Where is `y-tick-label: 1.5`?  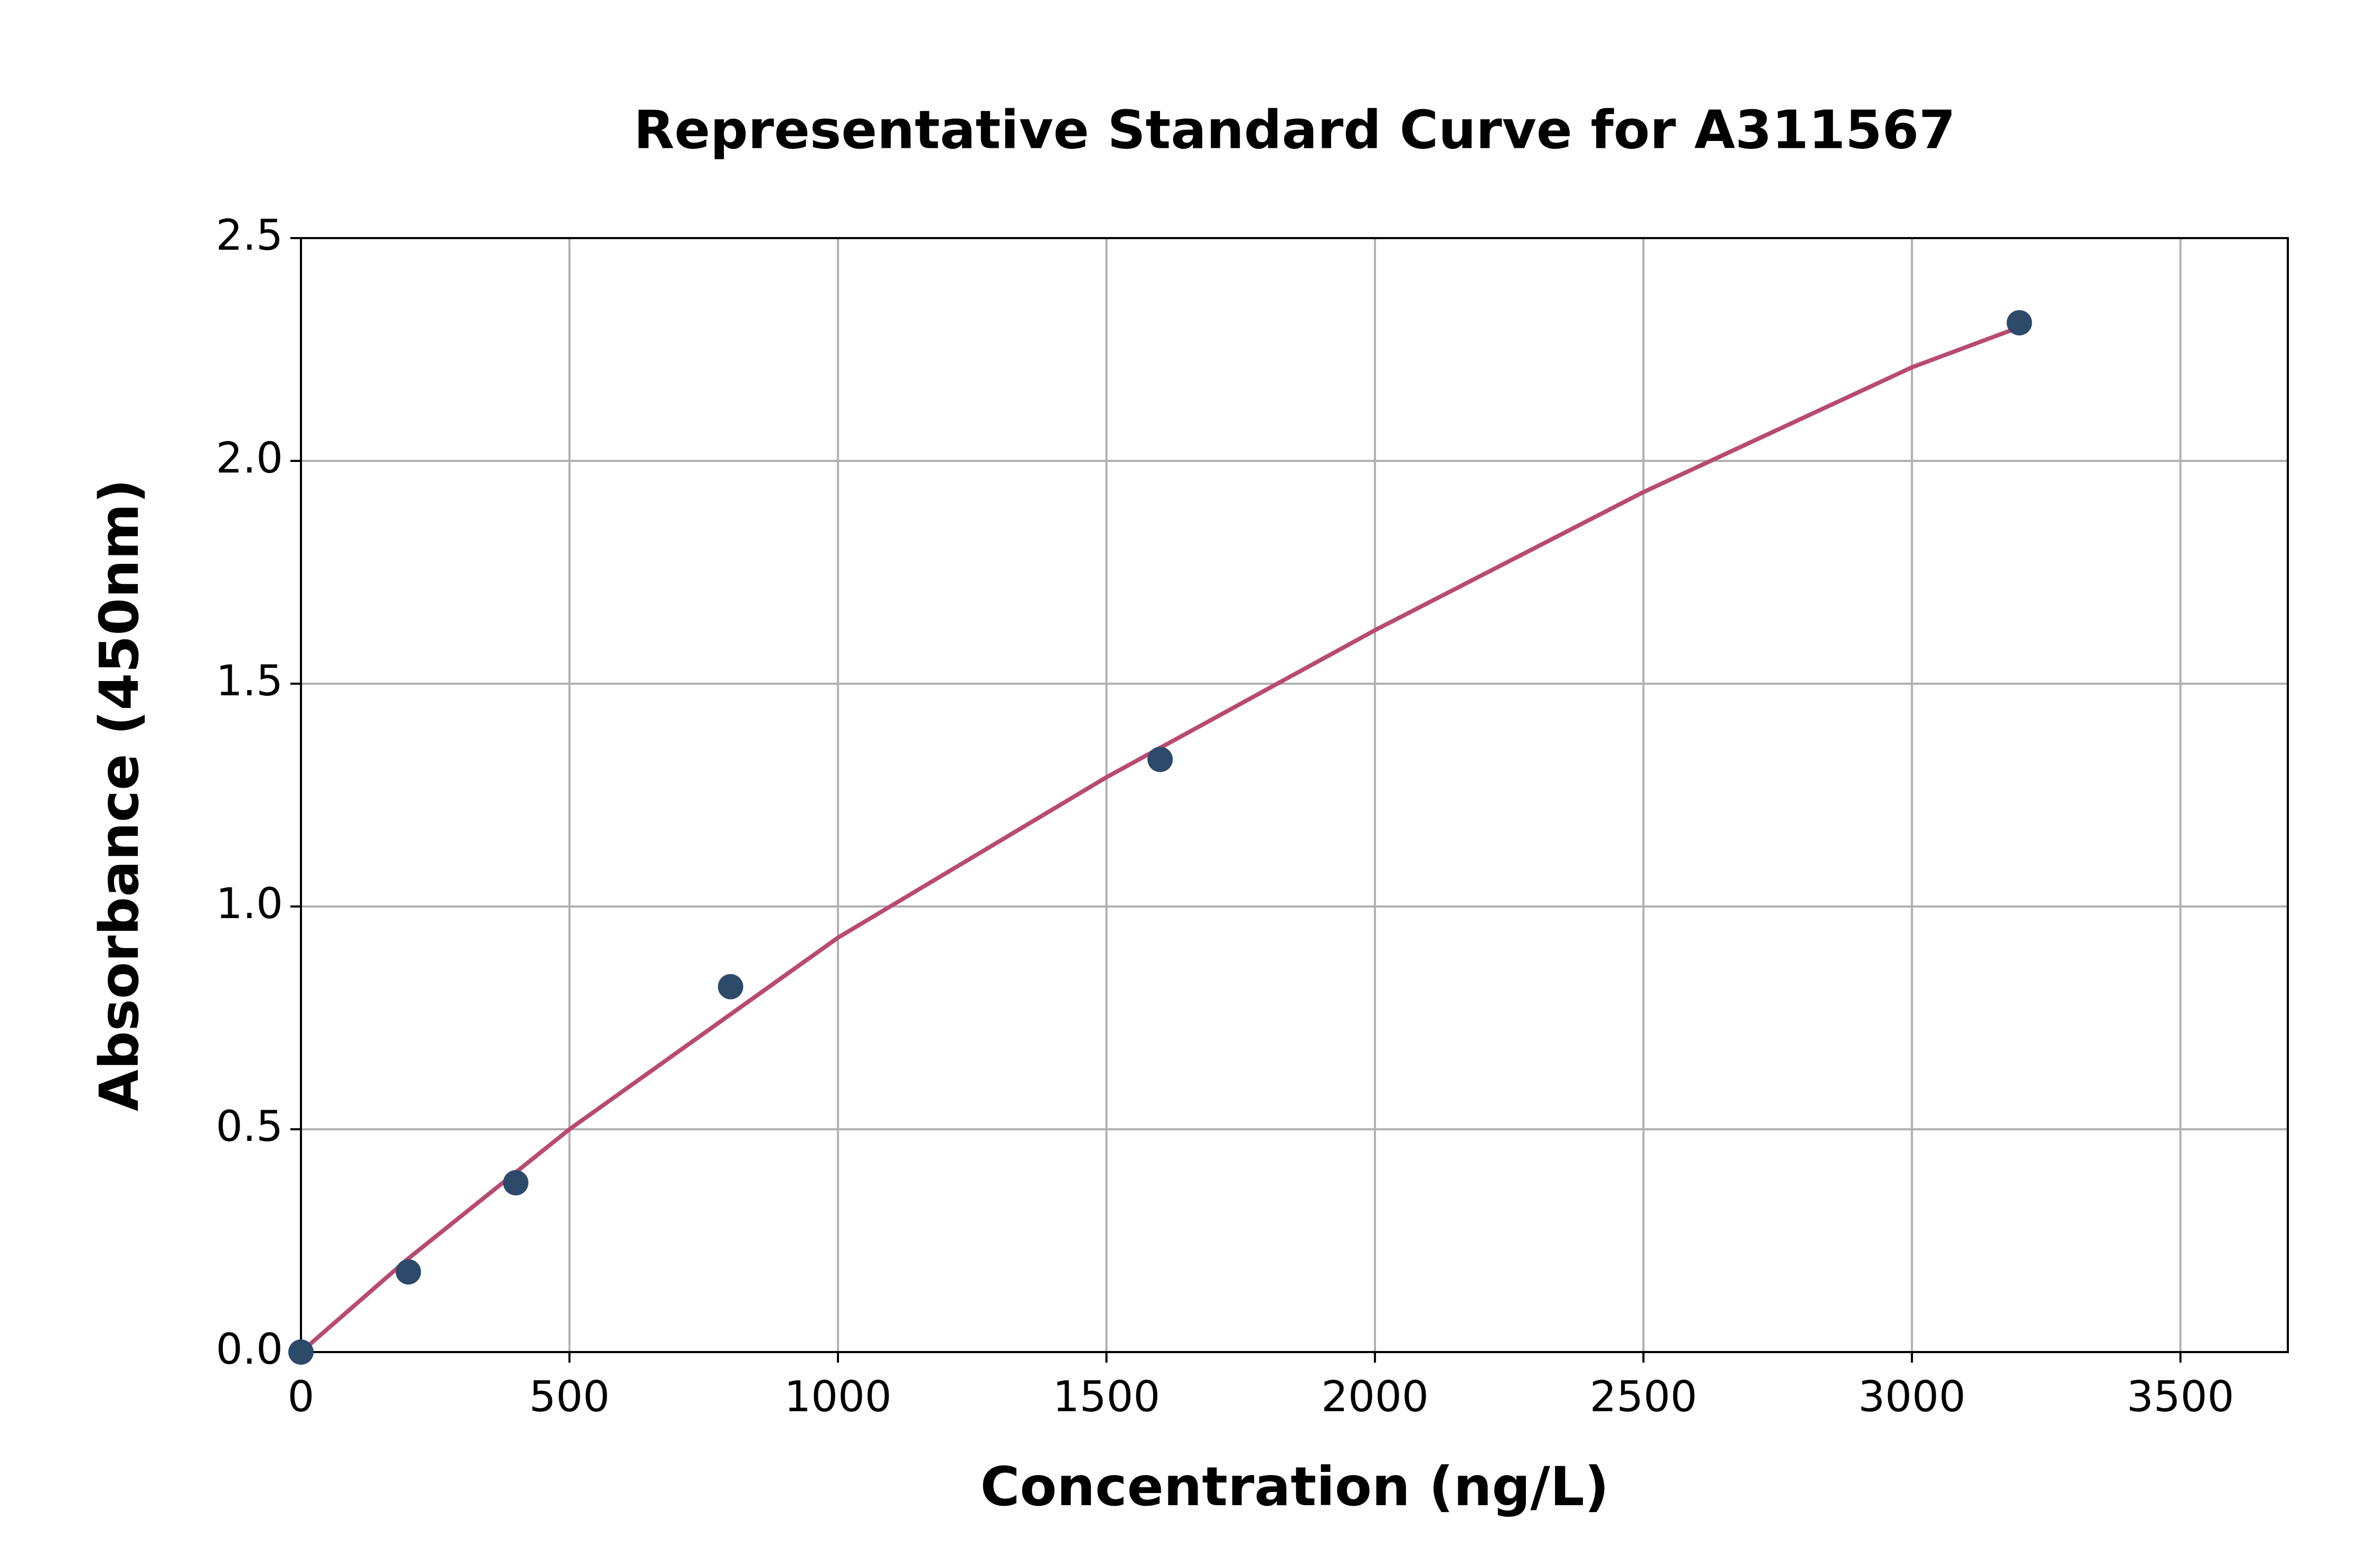 y-tick-label: 1.5 is located at coordinates (250, 680).